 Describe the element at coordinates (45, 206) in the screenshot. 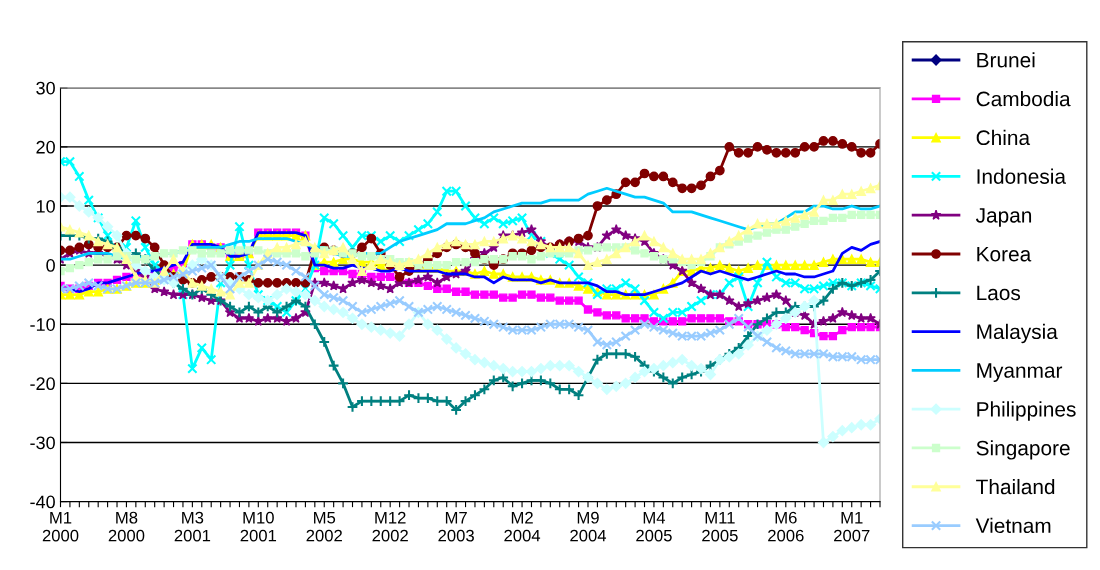

I see `y-tick-label: 10` at that location.